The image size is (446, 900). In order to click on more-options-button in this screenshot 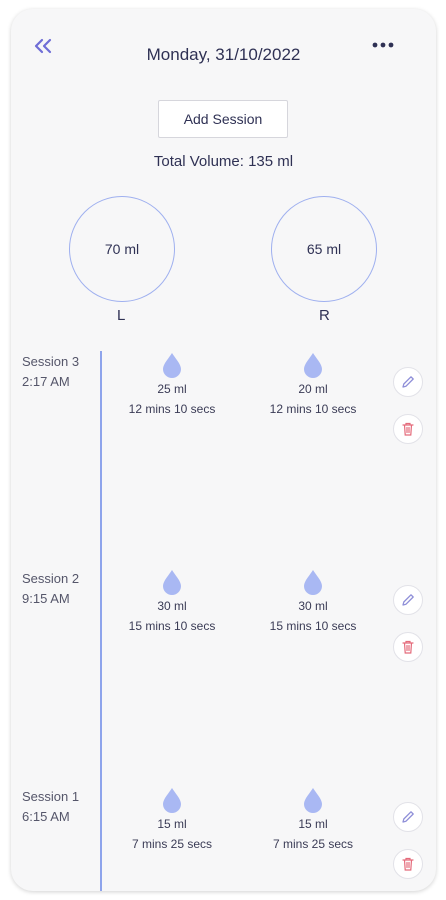, I will do `click(383, 45)`.